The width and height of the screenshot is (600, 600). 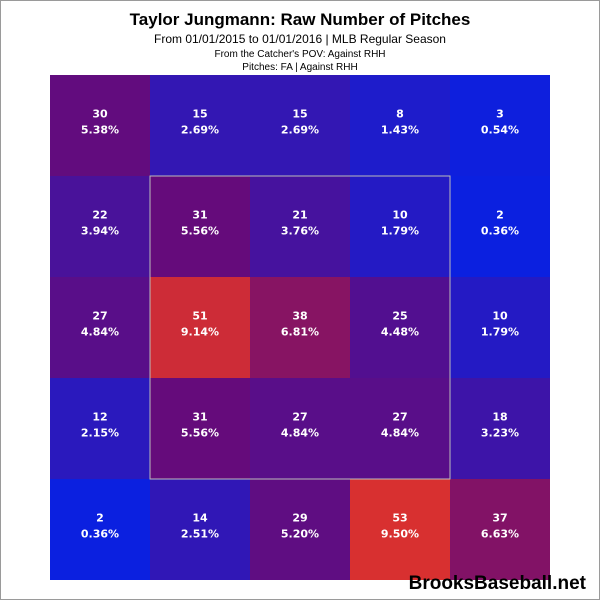 I want to click on heatmap-cell-r1-c3, so click(x=400, y=226).